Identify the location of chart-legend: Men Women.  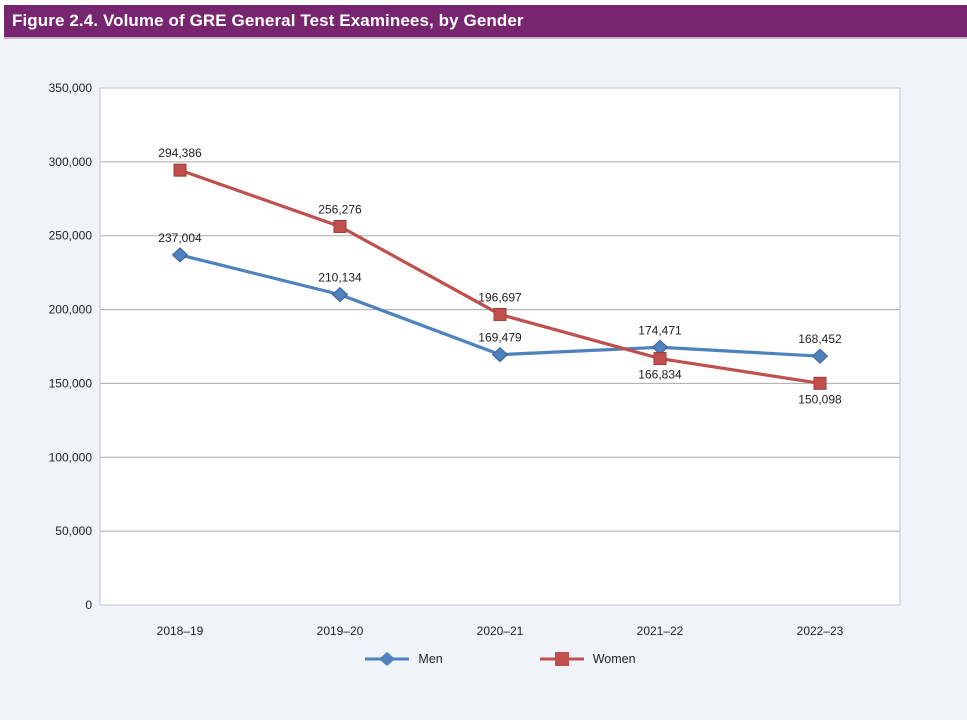
(500, 659).